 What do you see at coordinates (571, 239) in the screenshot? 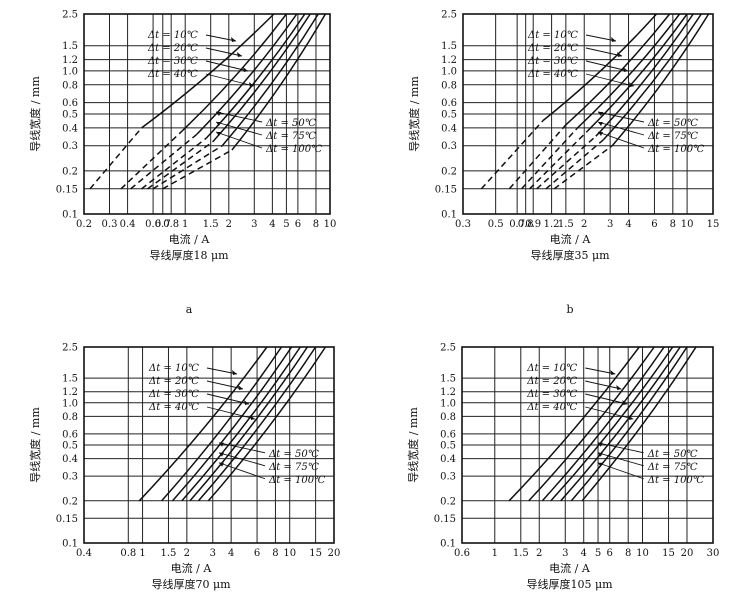
I see `x-axis-label: 电流 / A` at bounding box center [571, 239].